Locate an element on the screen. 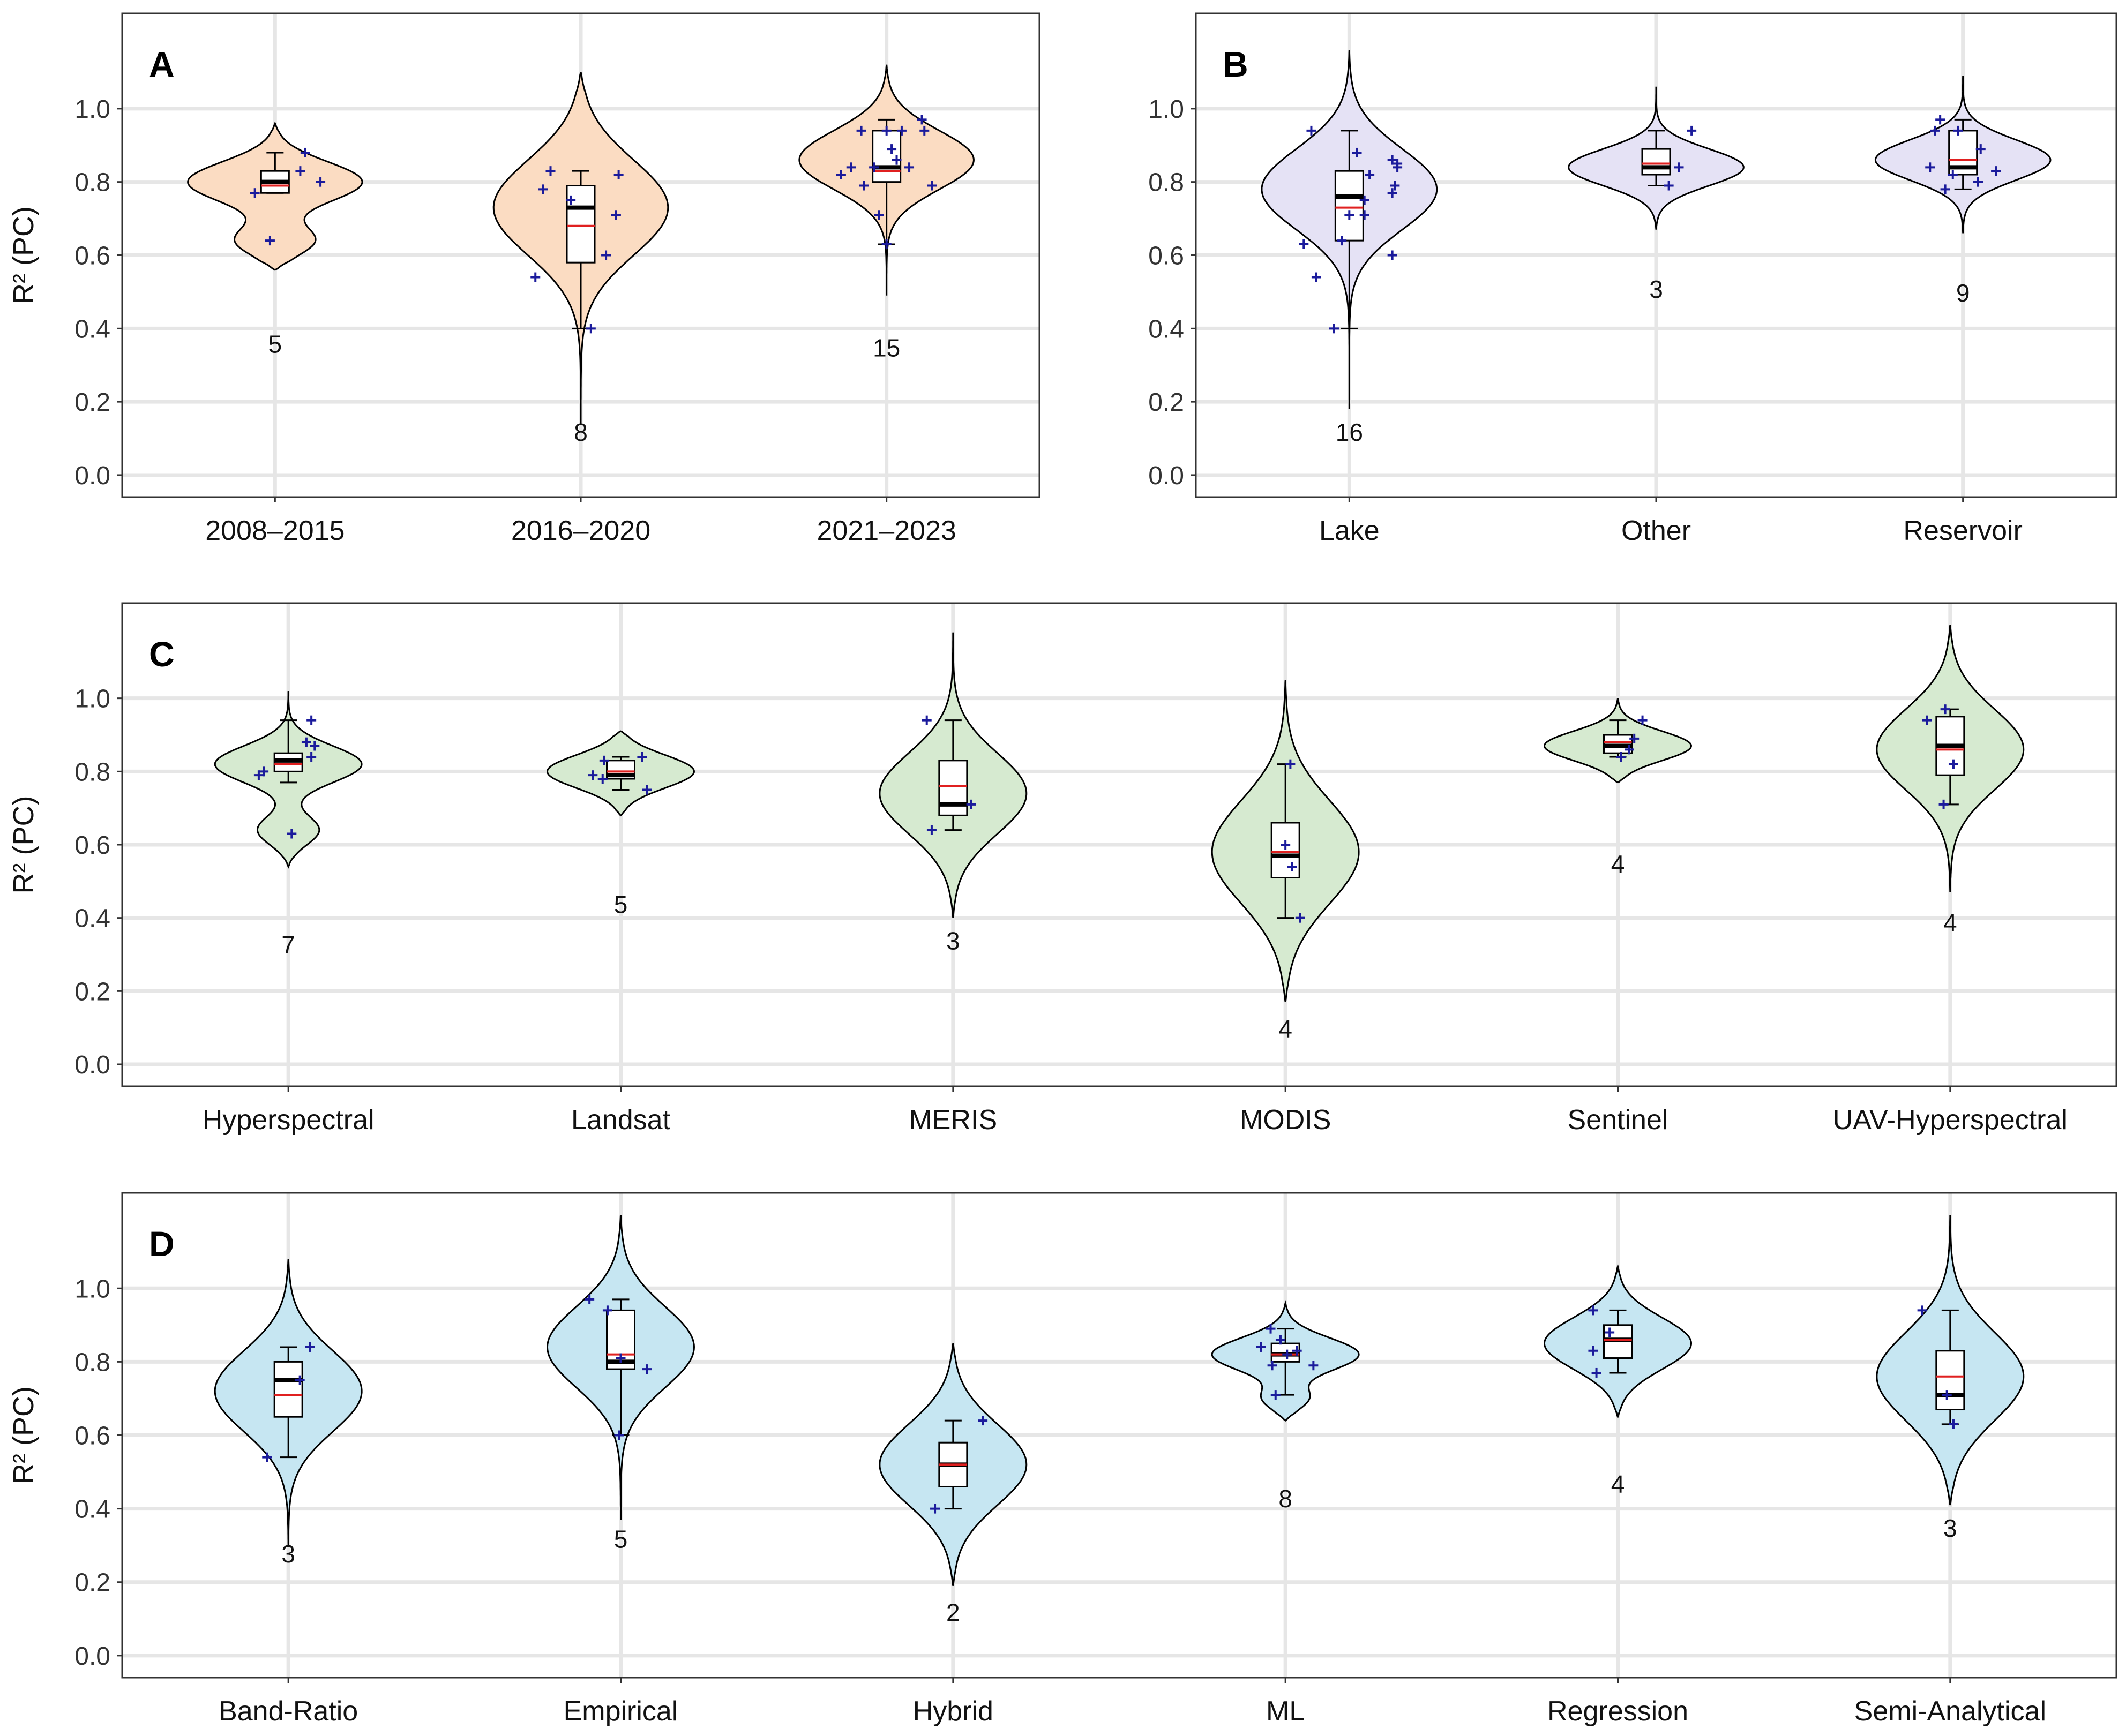  x-tick-label: Semi-Analytical is located at coordinates (1950, 1712).